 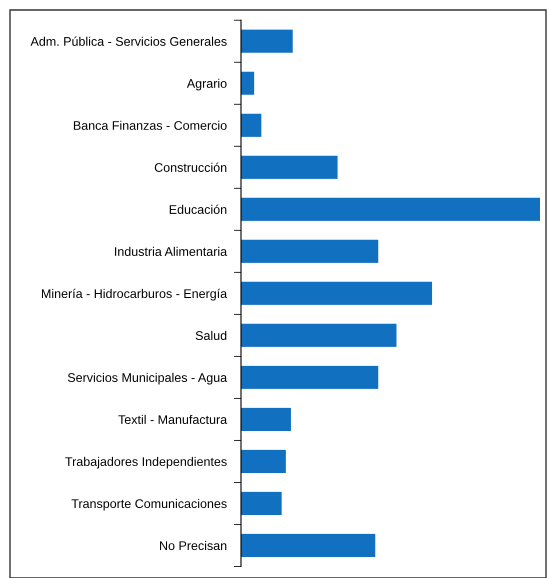 I want to click on y-tick-label: Textil - Manufactura, so click(x=173, y=419).